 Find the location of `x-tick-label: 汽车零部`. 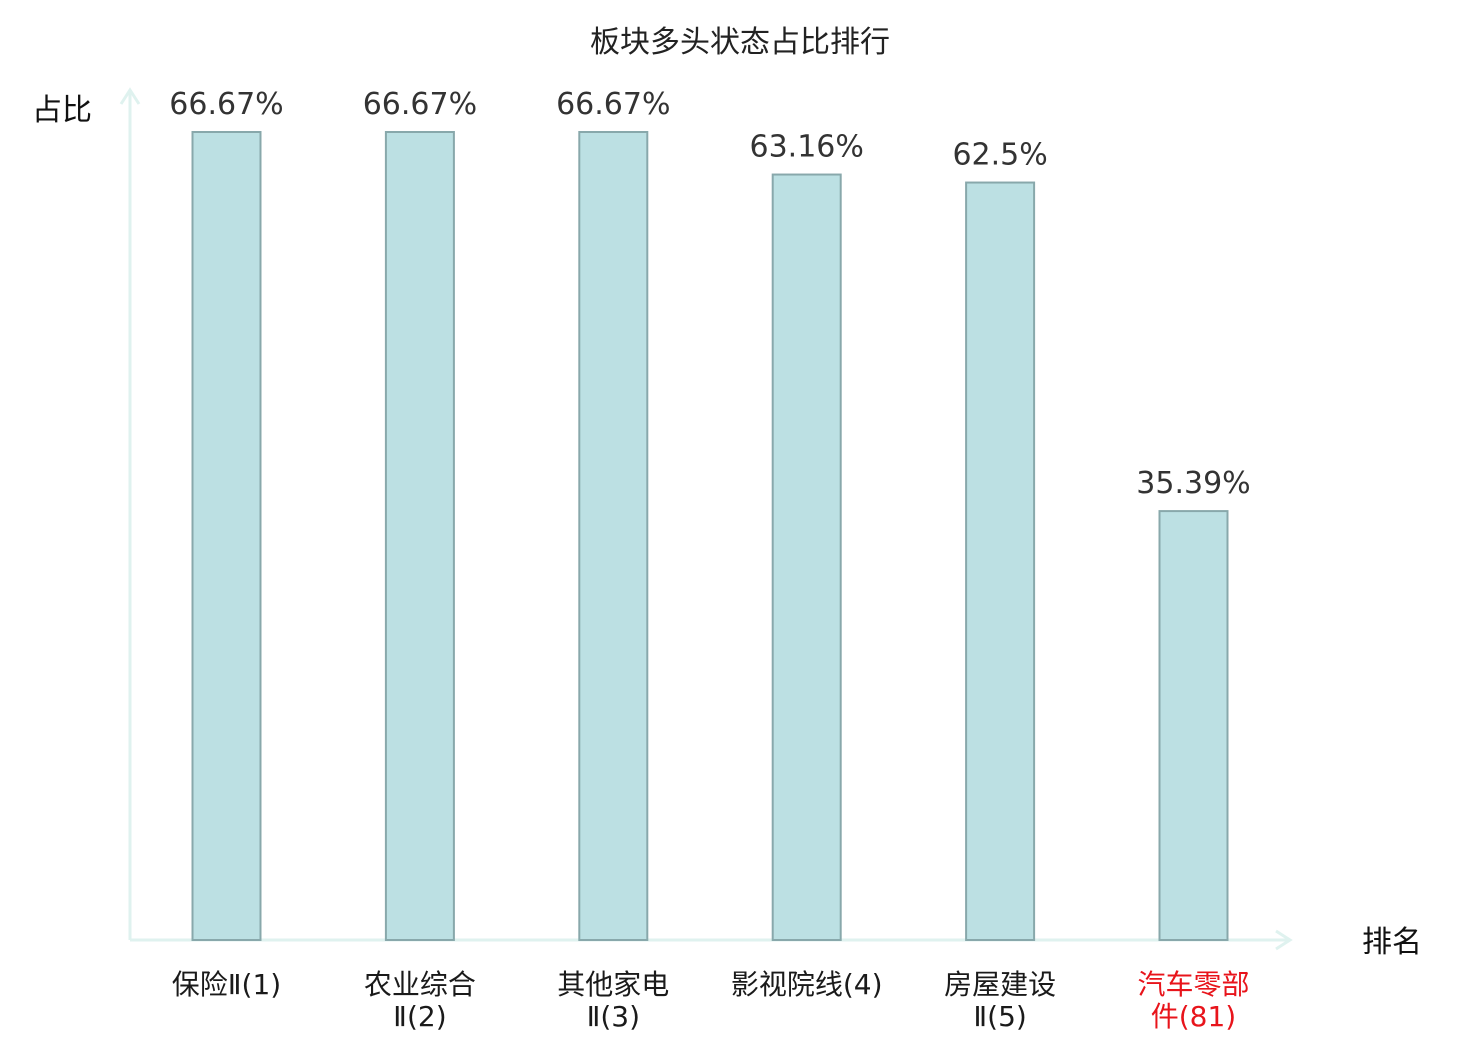

x-tick-label: 汽车零部 is located at coordinates (1193, 984).